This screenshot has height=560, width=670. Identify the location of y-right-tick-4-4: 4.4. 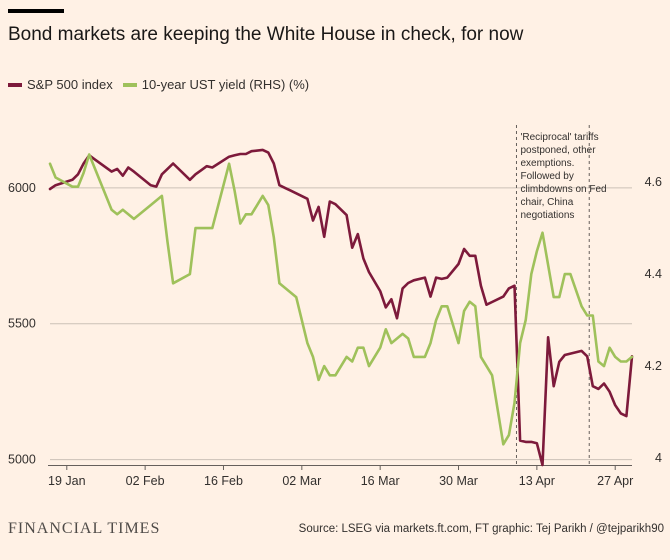
(653, 274).